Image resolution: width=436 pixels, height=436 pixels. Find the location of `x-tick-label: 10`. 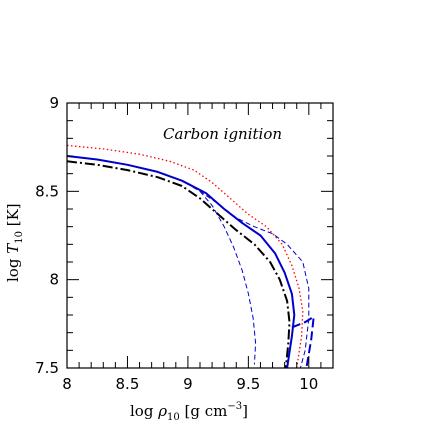

x-tick-label: 10 is located at coordinates (308, 384).